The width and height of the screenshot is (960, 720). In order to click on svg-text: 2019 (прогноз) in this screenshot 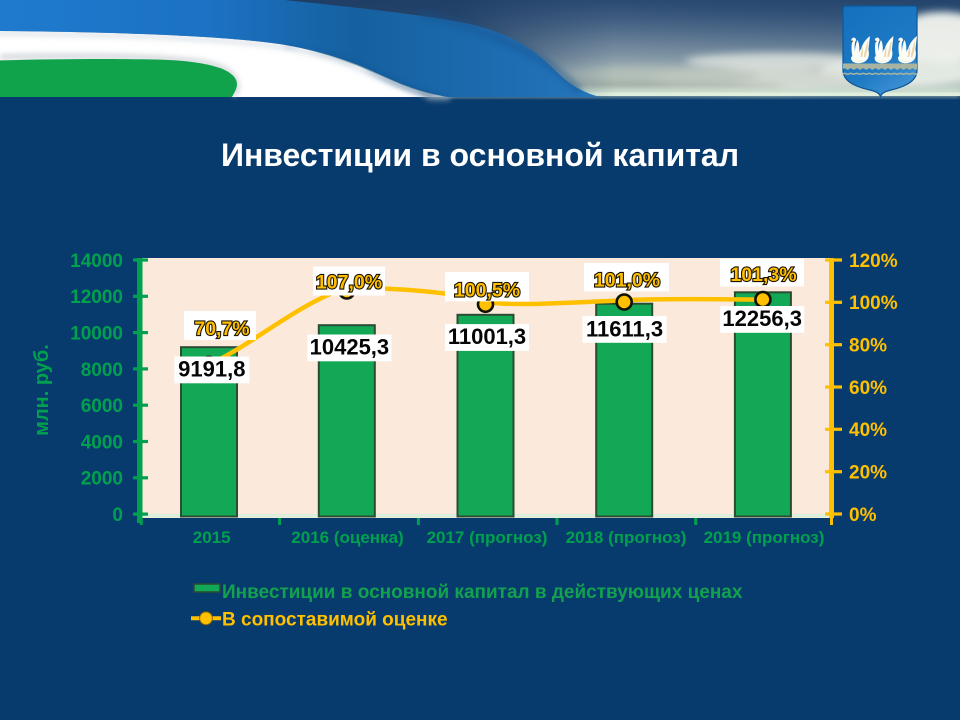, I will do `click(764, 537)`.